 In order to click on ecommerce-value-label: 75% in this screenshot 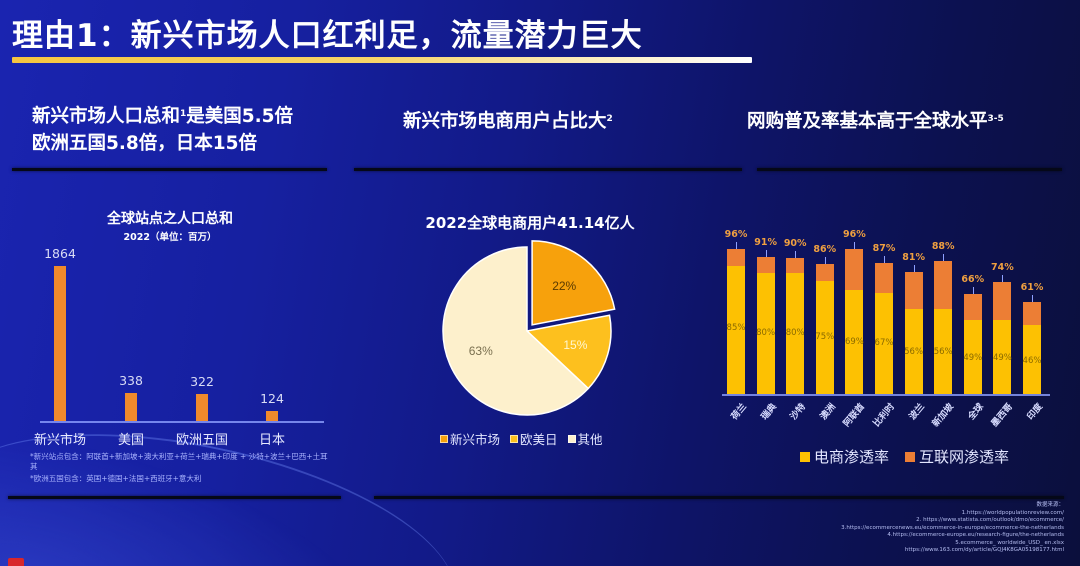, I will do `click(825, 336)`.